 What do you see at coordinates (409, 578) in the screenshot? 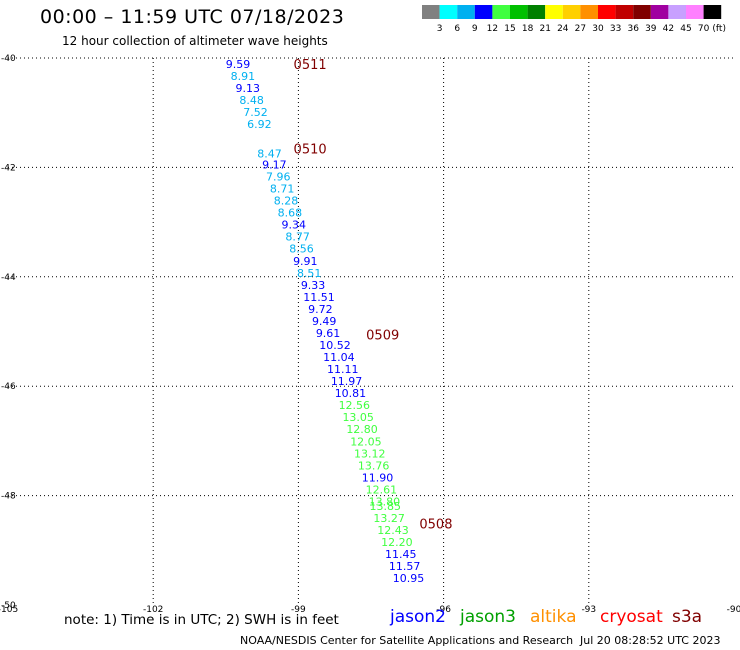
I see `wave-height-value: 10.95` at bounding box center [409, 578].